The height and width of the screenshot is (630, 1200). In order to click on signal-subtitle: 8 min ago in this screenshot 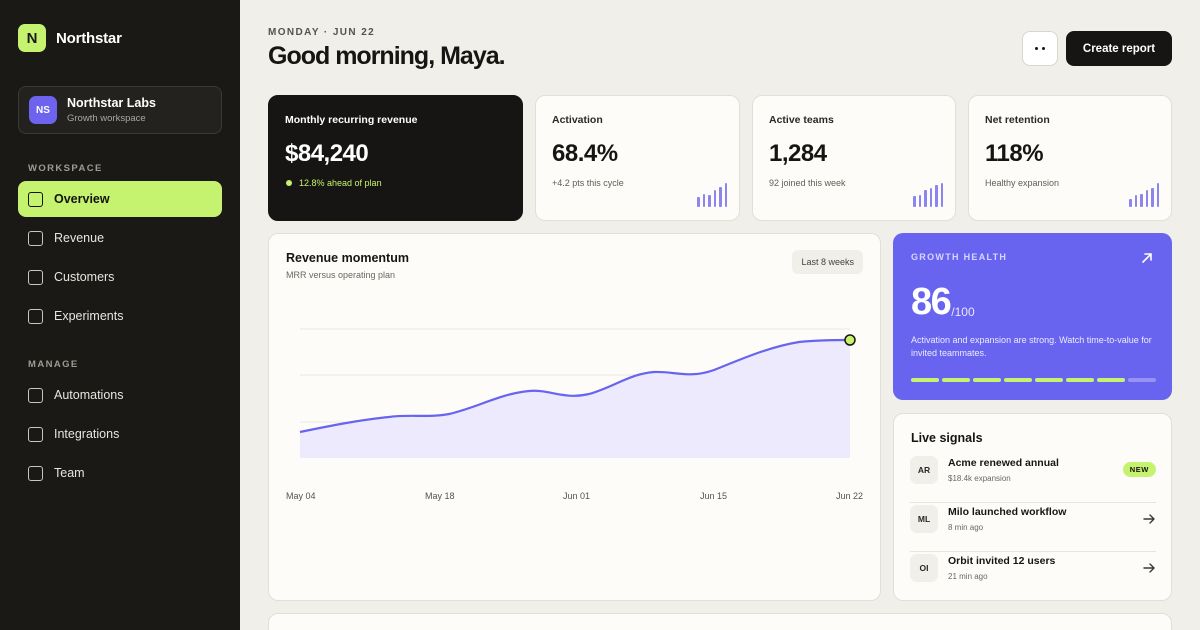, I will do `click(966, 527)`.